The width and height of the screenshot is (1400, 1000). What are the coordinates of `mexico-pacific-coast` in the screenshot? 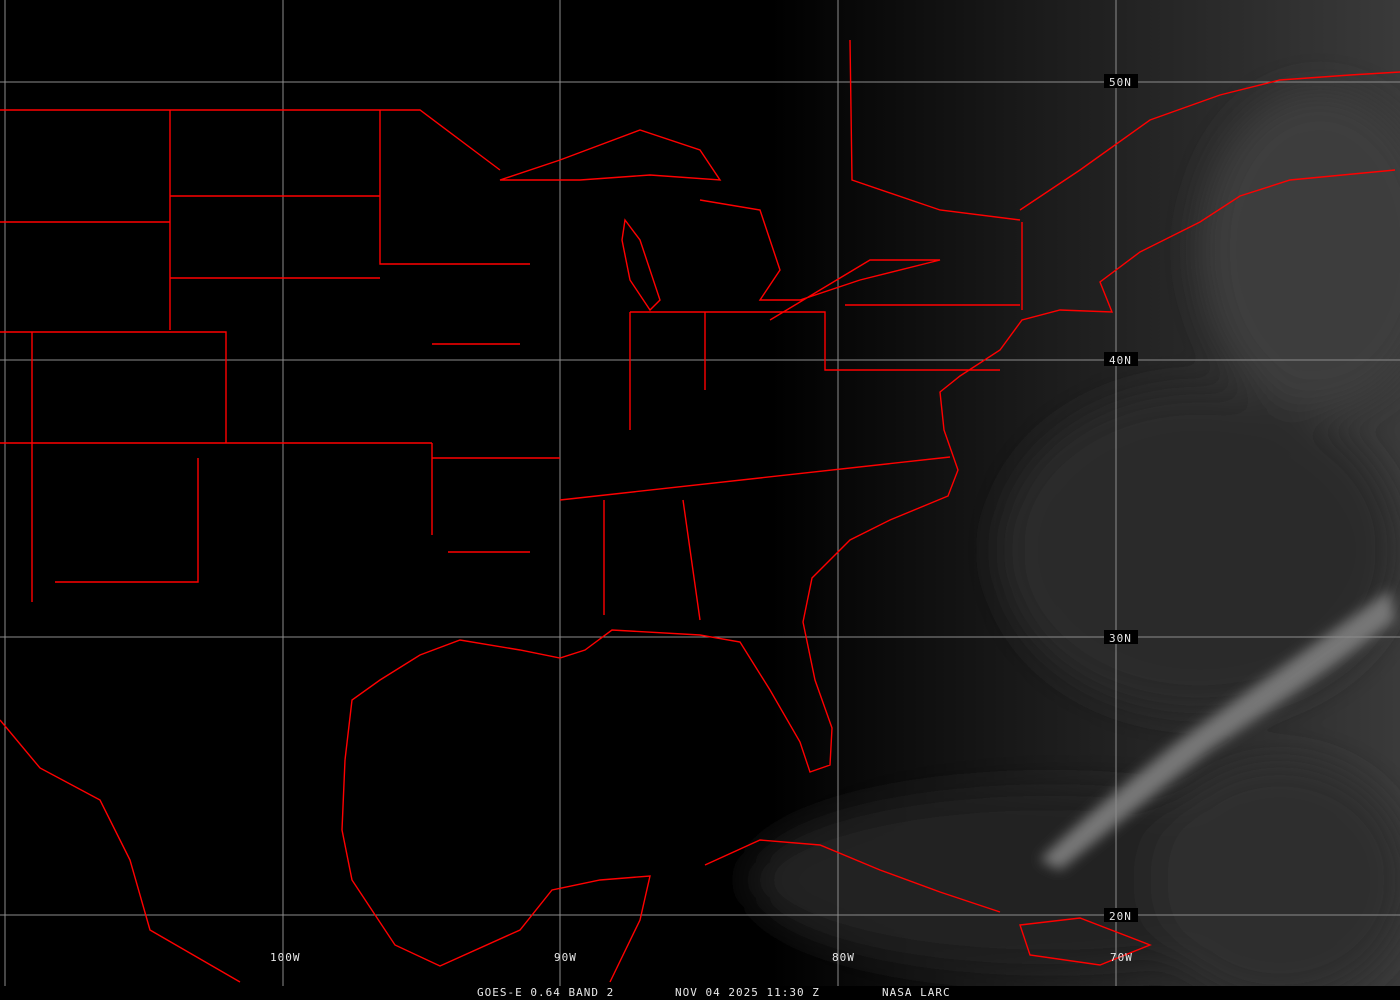 It's located at (120, 851).